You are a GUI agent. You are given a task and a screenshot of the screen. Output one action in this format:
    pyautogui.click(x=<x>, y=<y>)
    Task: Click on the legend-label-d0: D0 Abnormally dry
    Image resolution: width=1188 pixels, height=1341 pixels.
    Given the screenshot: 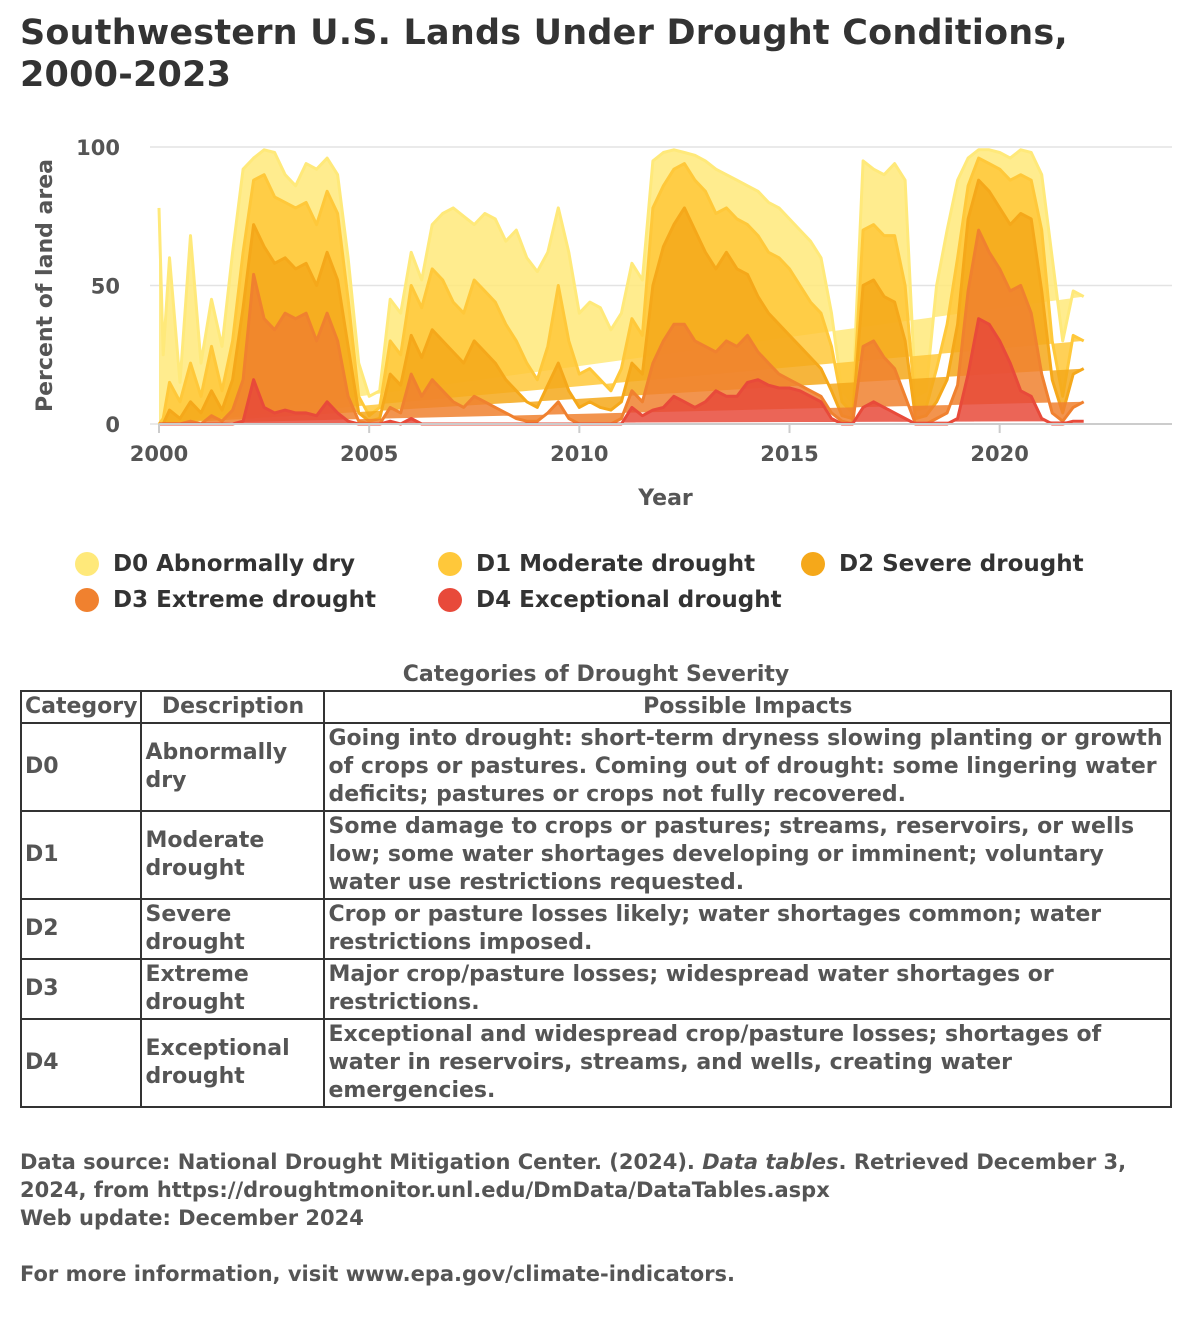 What is the action you would take?
    pyautogui.click(x=234, y=564)
    